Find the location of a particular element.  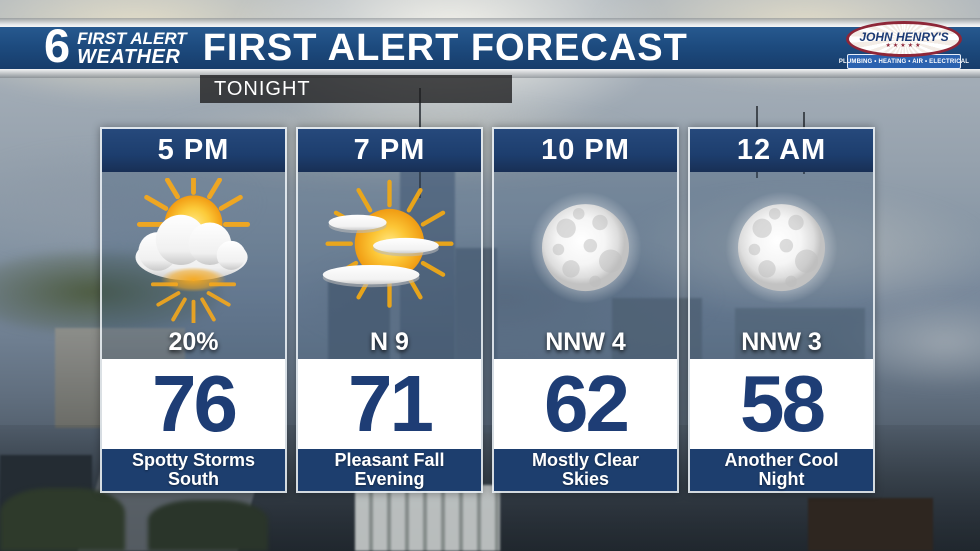

station-brand: FIRST ALERT WEATHER is located at coordinates (132, 48).